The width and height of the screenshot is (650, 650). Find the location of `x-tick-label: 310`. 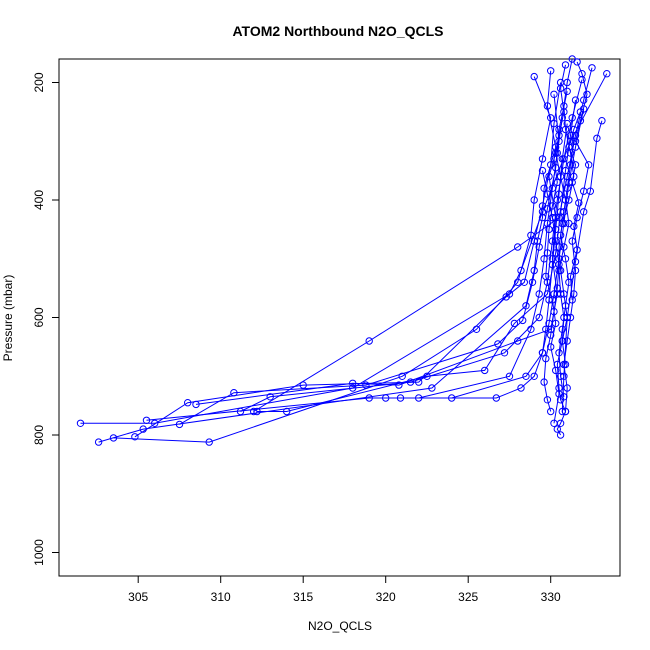

x-tick-label: 310 is located at coordinates (221, 597).